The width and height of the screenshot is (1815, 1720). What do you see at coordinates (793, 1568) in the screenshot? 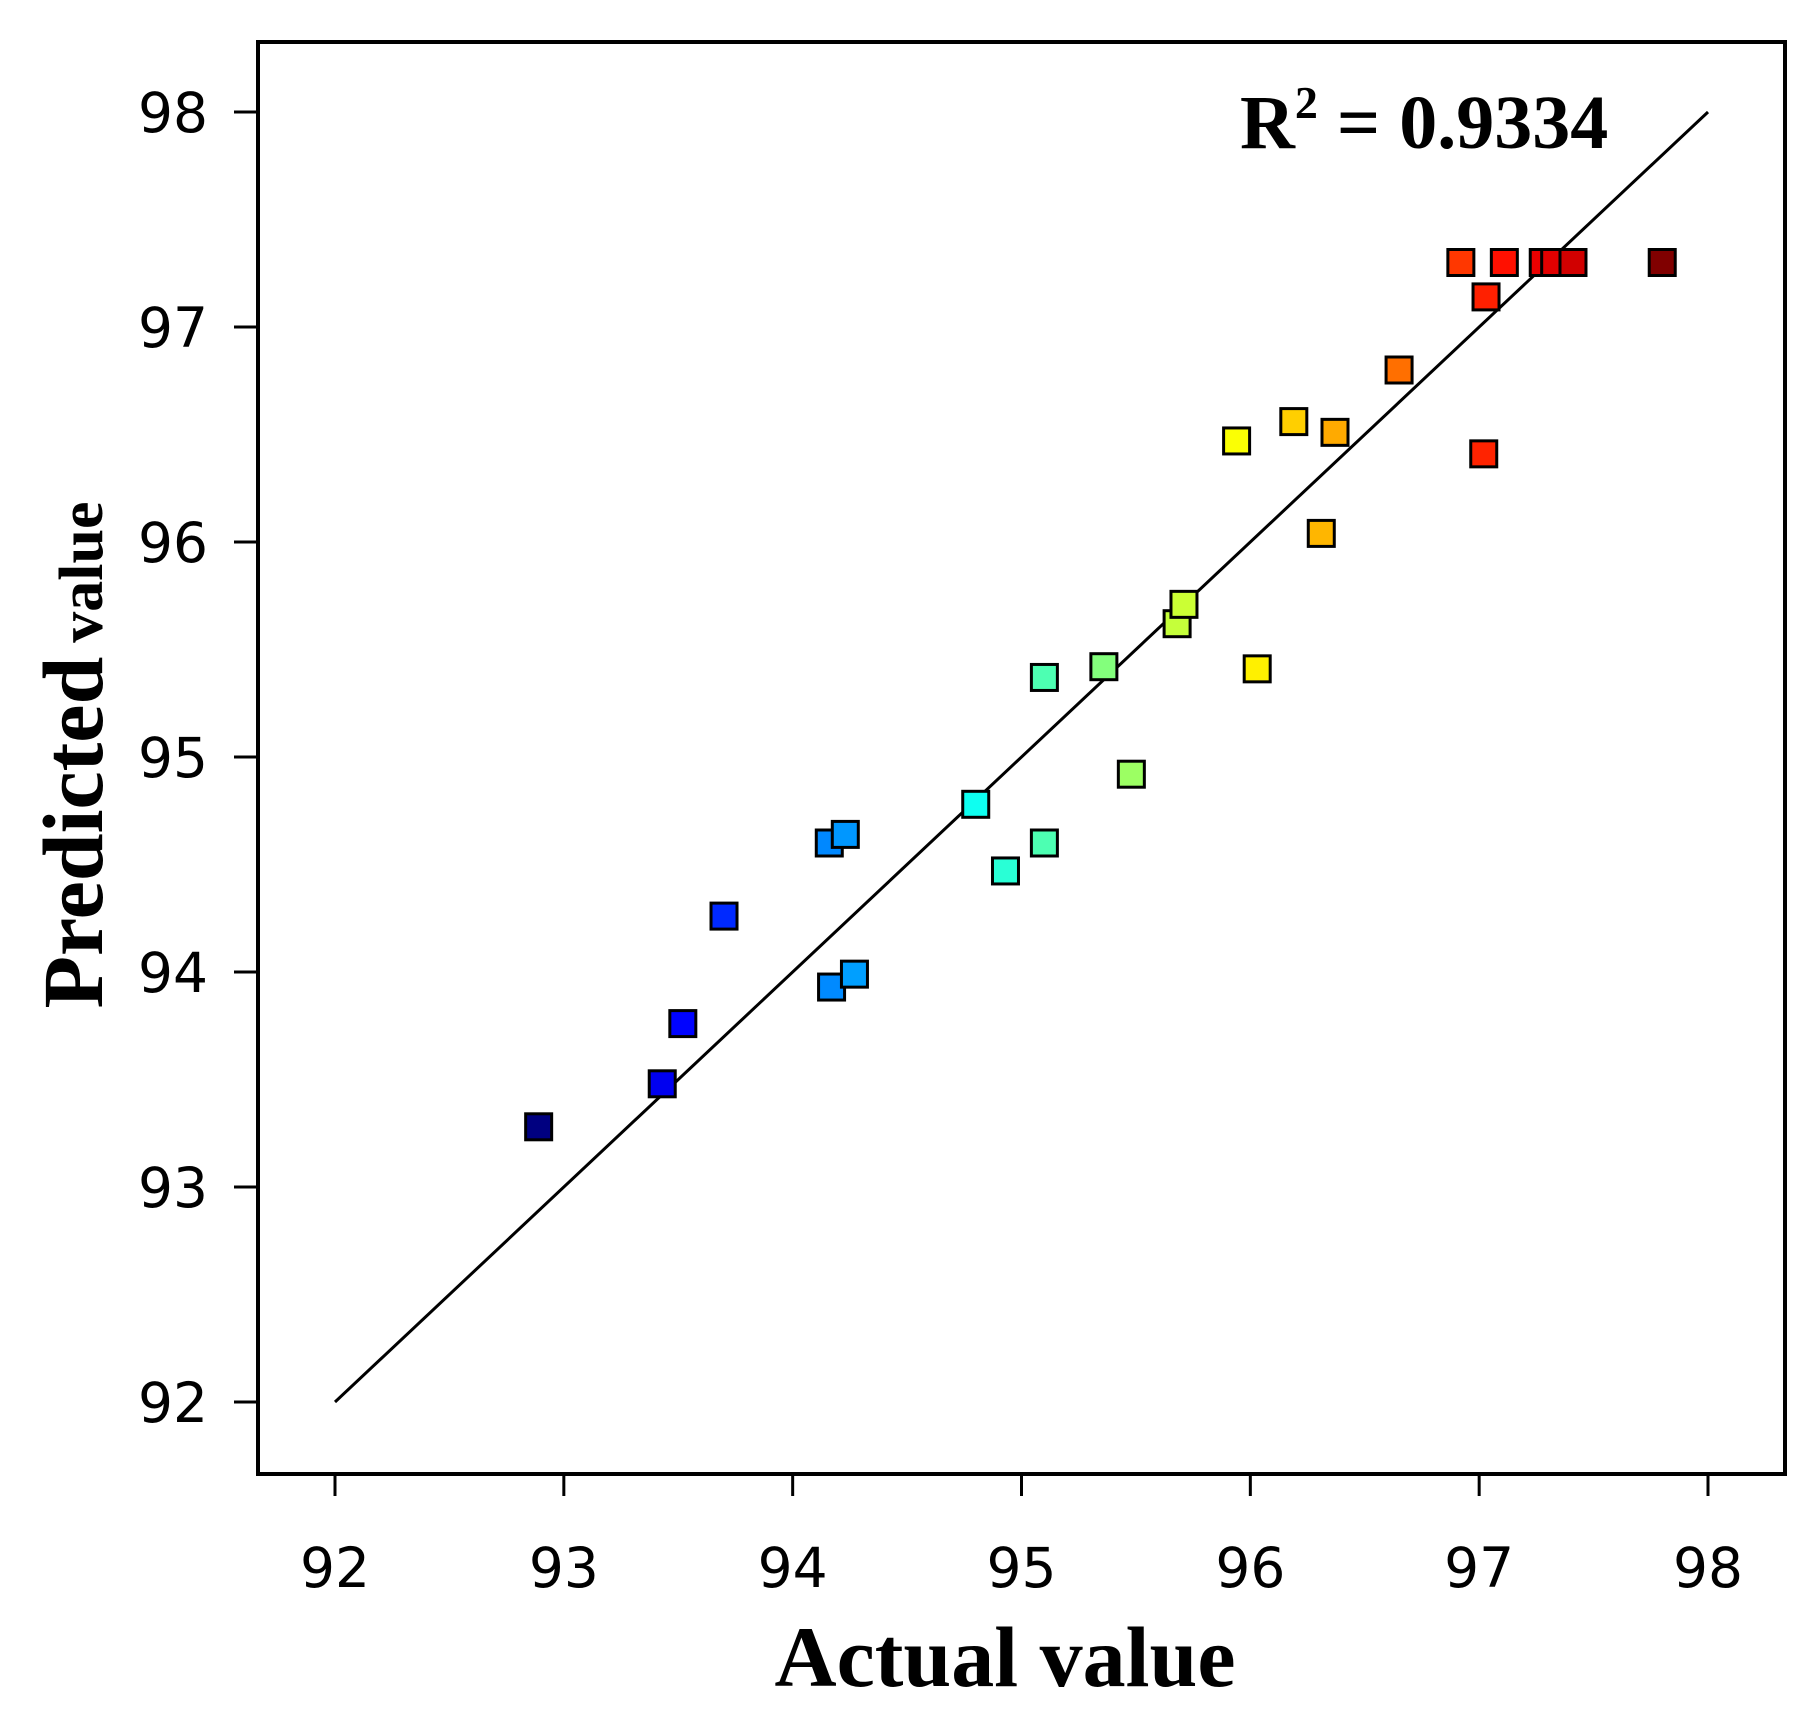
I see `x-tick-label: 94` at bounding box center [793, 1568].